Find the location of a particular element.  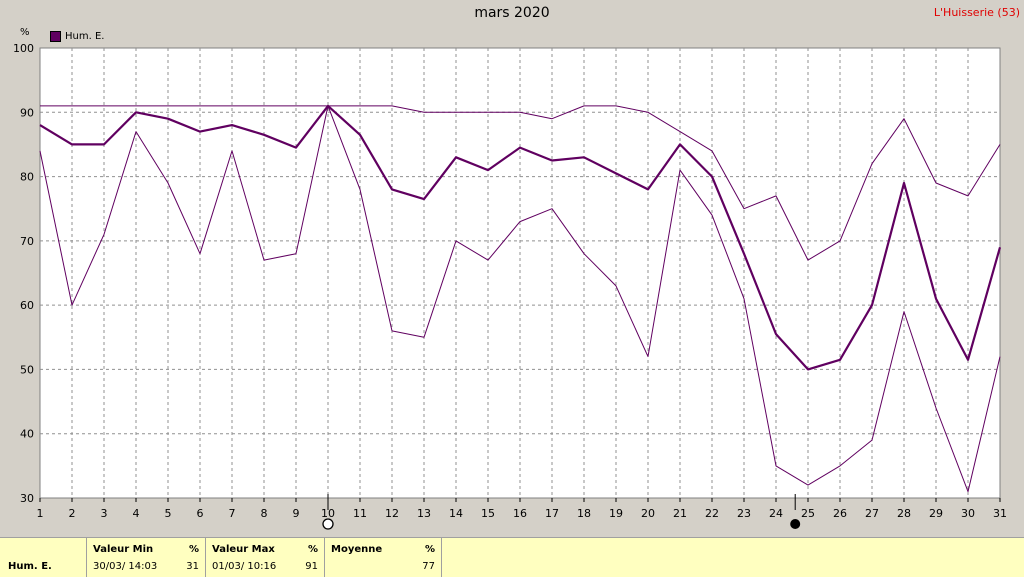

x-tick-label: 11 is located at coordinates (360, 513).